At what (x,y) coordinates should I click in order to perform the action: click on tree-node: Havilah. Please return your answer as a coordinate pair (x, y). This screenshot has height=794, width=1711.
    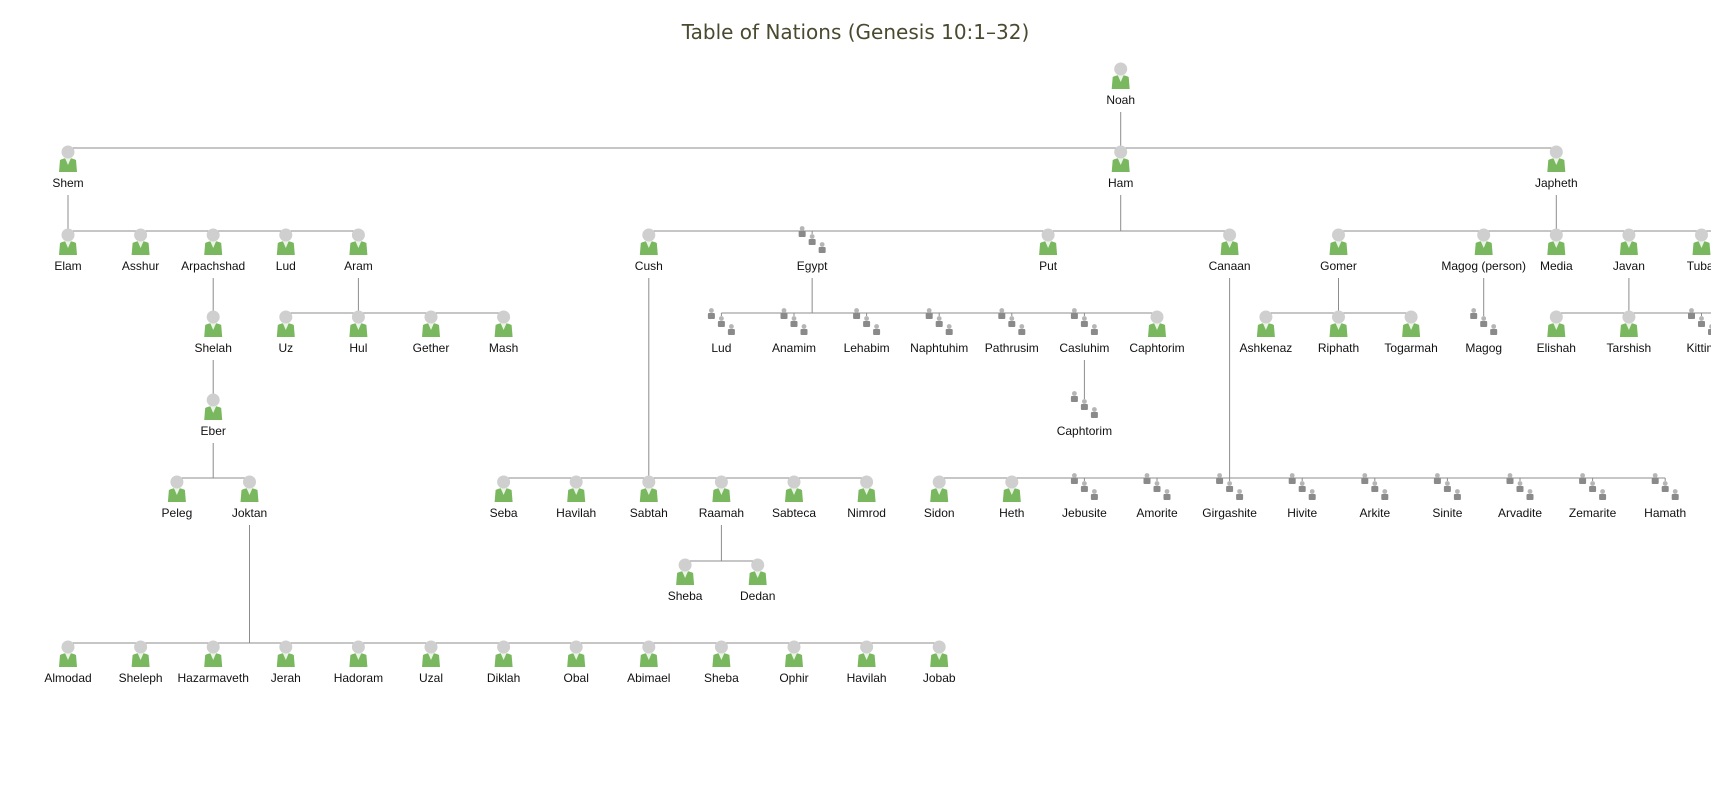
    Looking at the image, I should click on (576, 497).